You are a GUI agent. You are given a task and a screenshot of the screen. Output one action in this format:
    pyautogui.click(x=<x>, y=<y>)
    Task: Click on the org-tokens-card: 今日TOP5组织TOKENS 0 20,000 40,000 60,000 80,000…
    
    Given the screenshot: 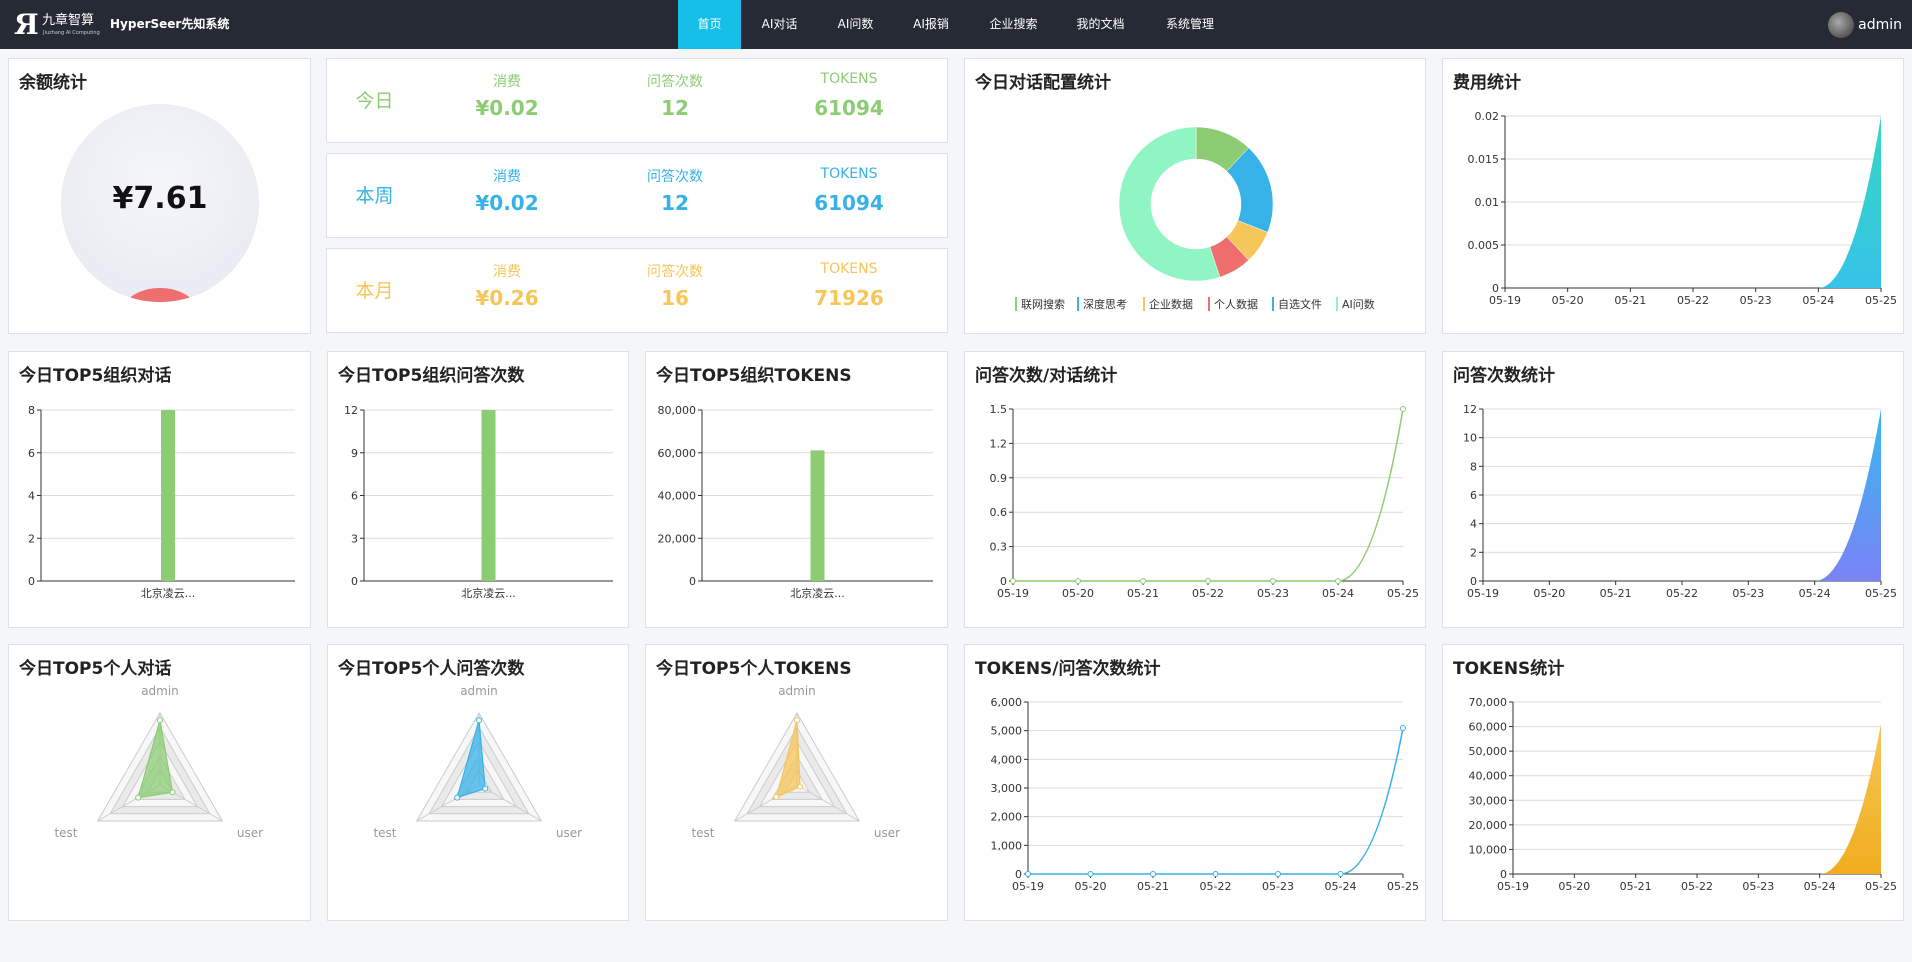 What is the action you would take?
    pyautogui.click(x=796, y=489)
    